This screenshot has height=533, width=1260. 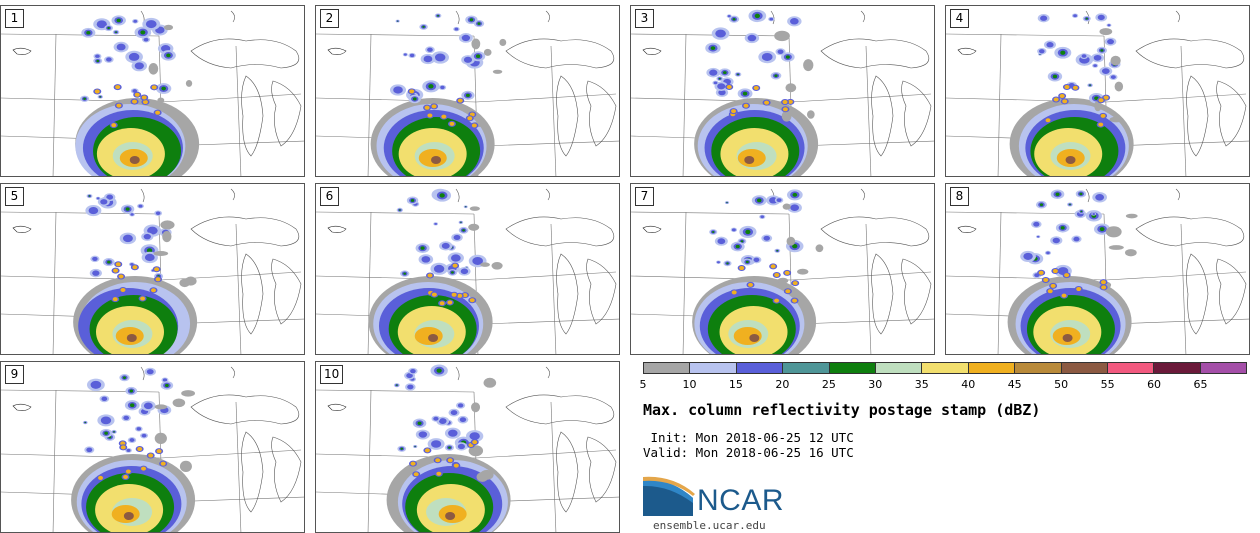 I want to click on postage-stamp-panel-9: 9, so click(x=152, y=447).